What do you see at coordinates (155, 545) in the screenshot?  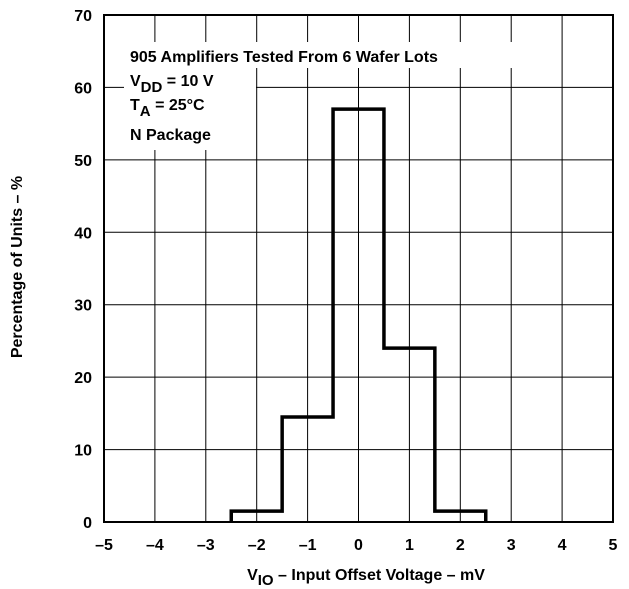 I see `x-tick-label: –4` at bounding box center [155, 545].